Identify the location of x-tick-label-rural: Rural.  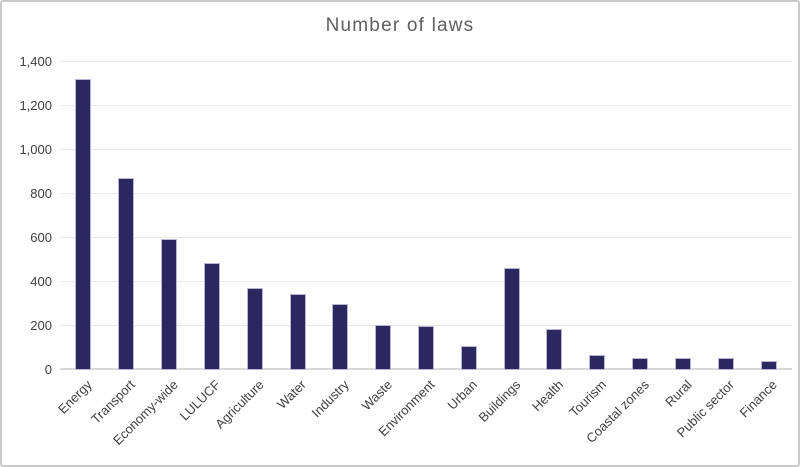
(678, 393).